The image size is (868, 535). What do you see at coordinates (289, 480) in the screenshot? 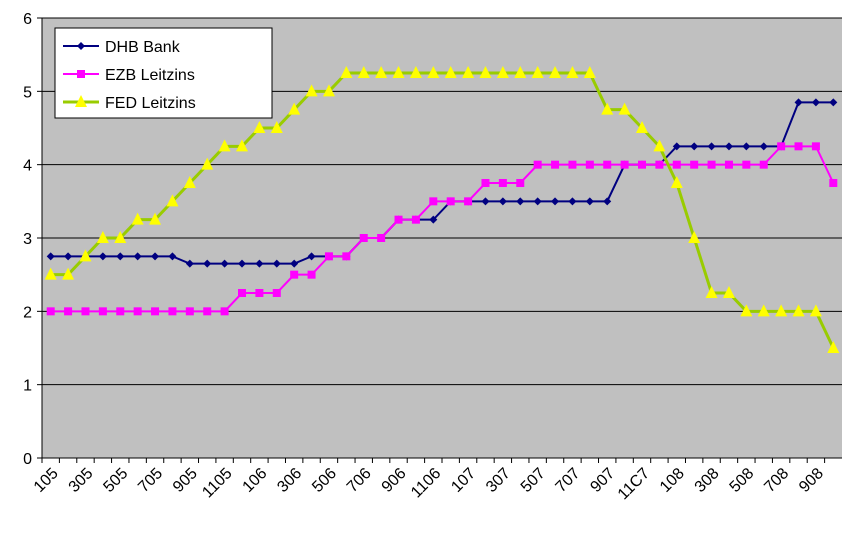
I see `x-tick-label: 306` at bounding box center [289, 480].